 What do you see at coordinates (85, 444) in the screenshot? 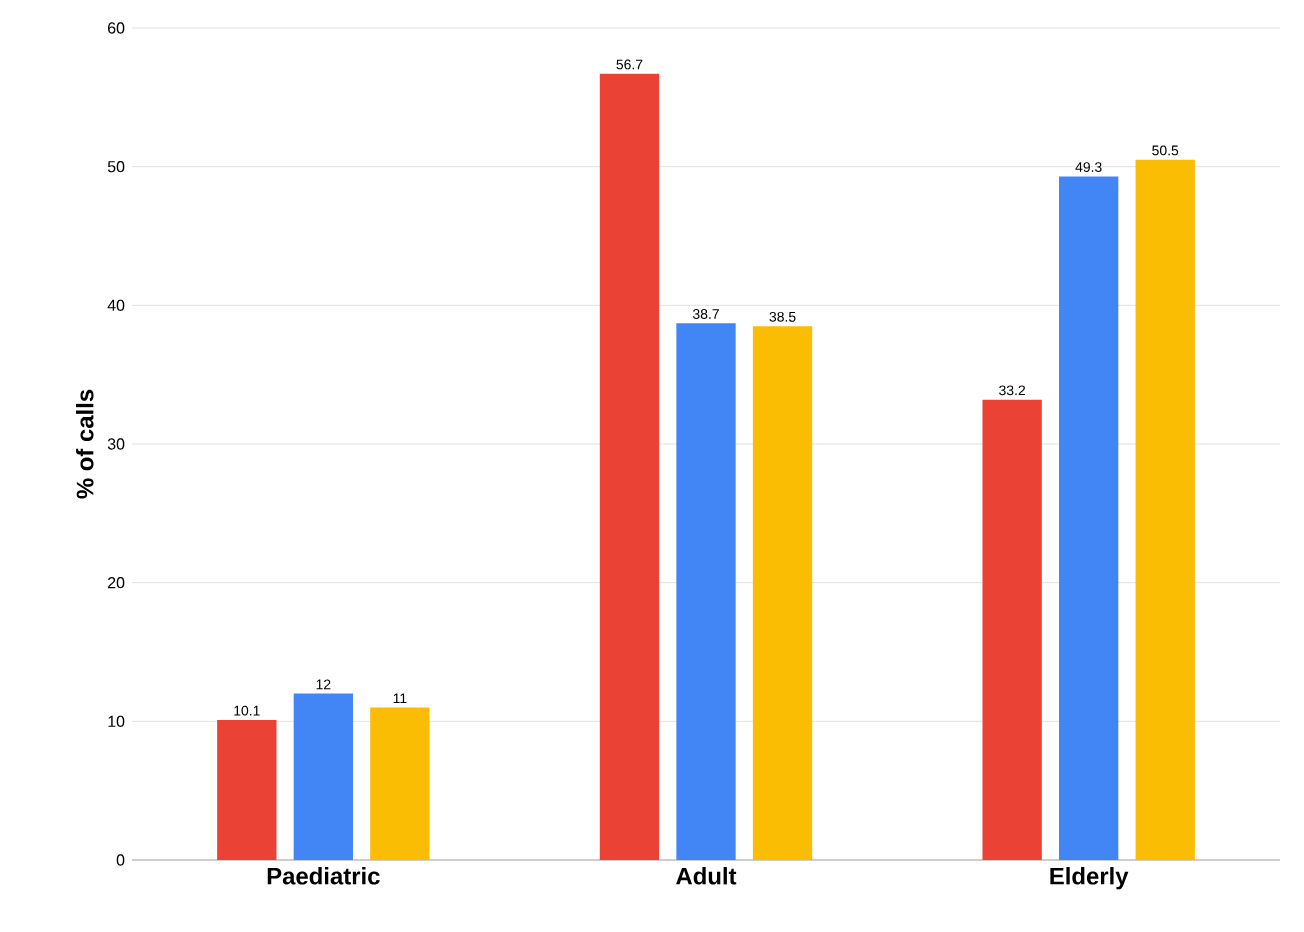
I see `y-axis-title: % of calls` at bounding box center [85, 444].